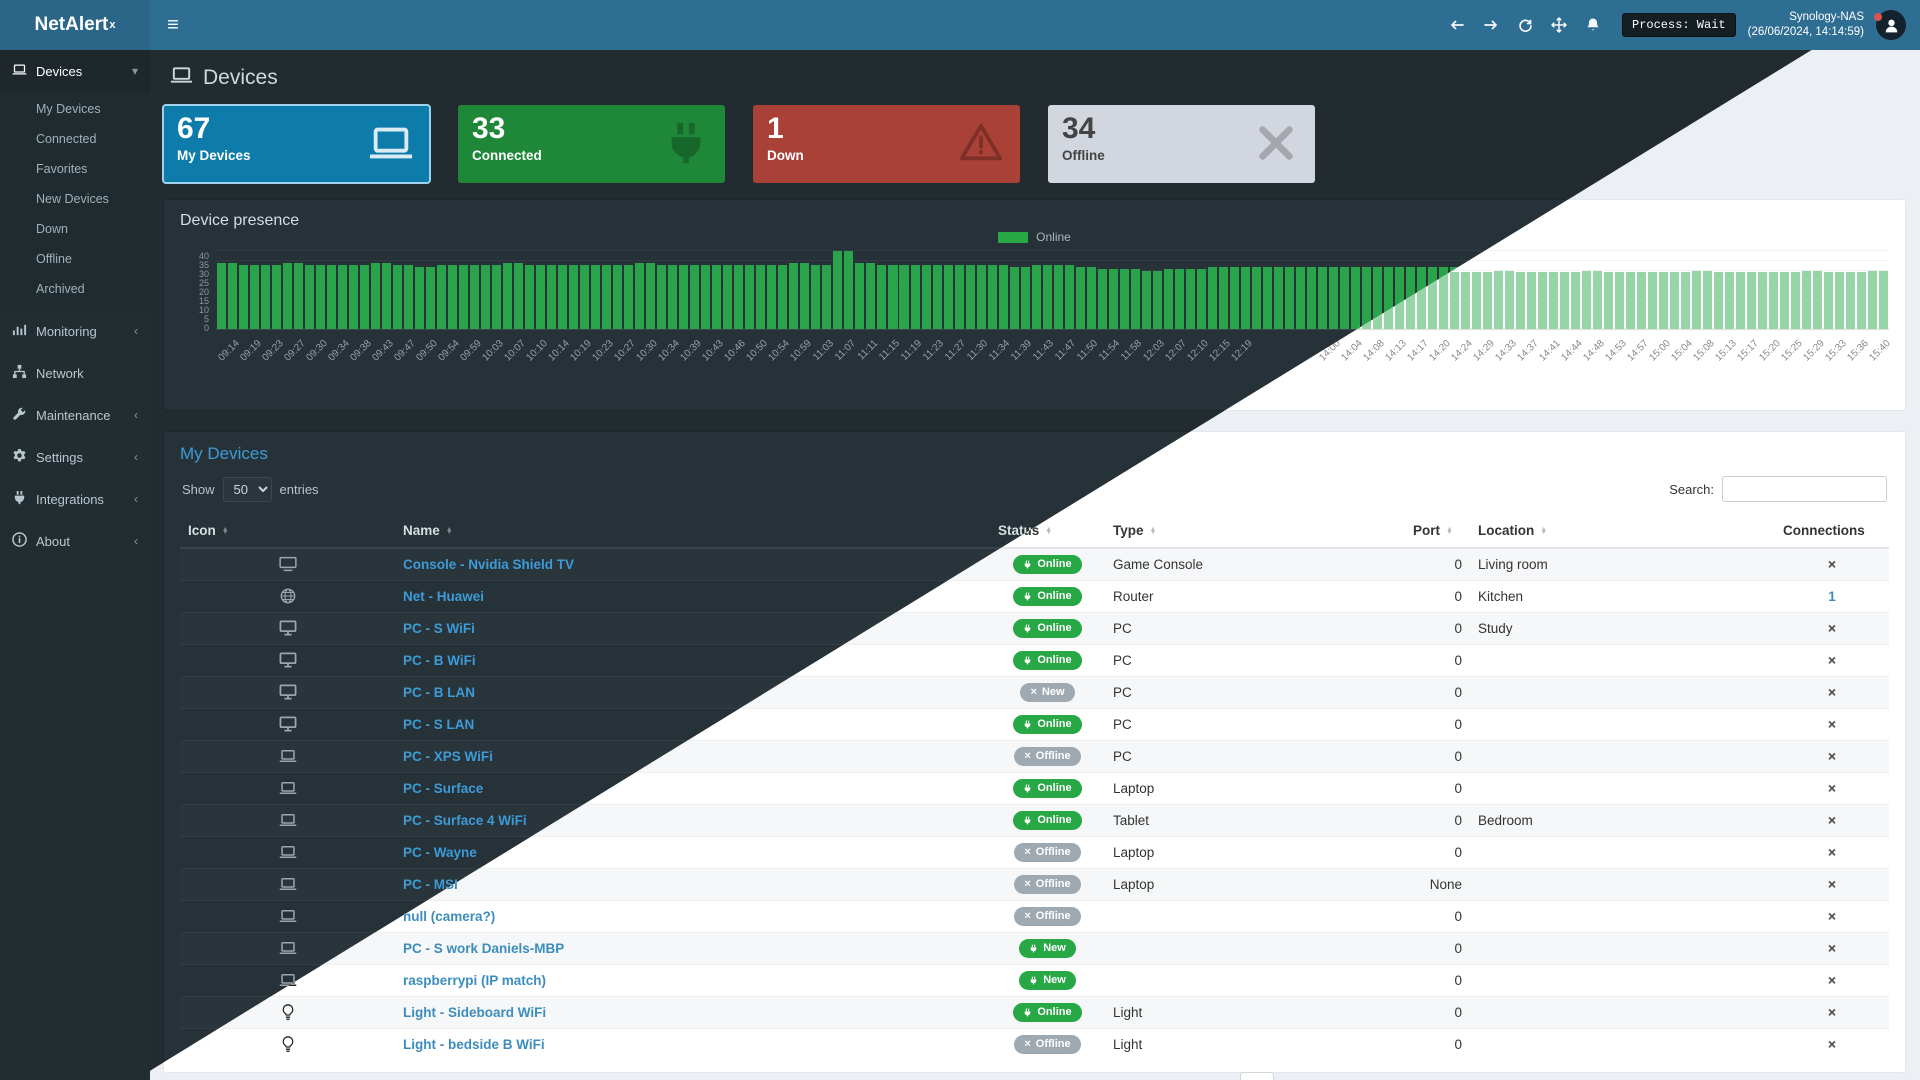  Describe the element at coordinates (1052, 289) in the screenshot. I see `chart-gridlines` at that location.